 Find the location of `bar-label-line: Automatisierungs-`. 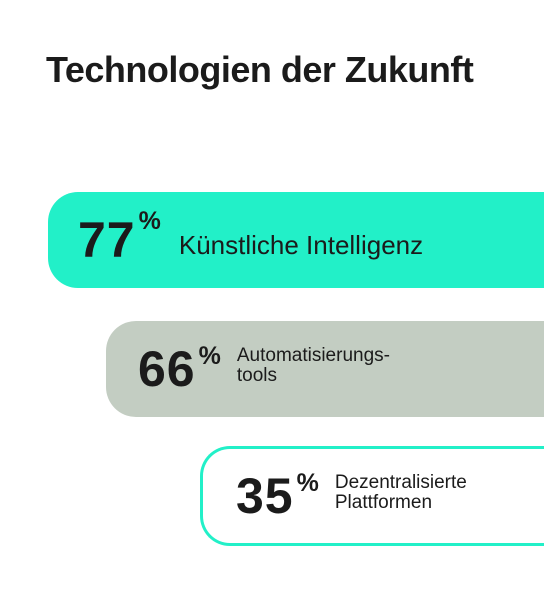

bar-label-line: Automatisierungs- is located at coordinates (313, 355).